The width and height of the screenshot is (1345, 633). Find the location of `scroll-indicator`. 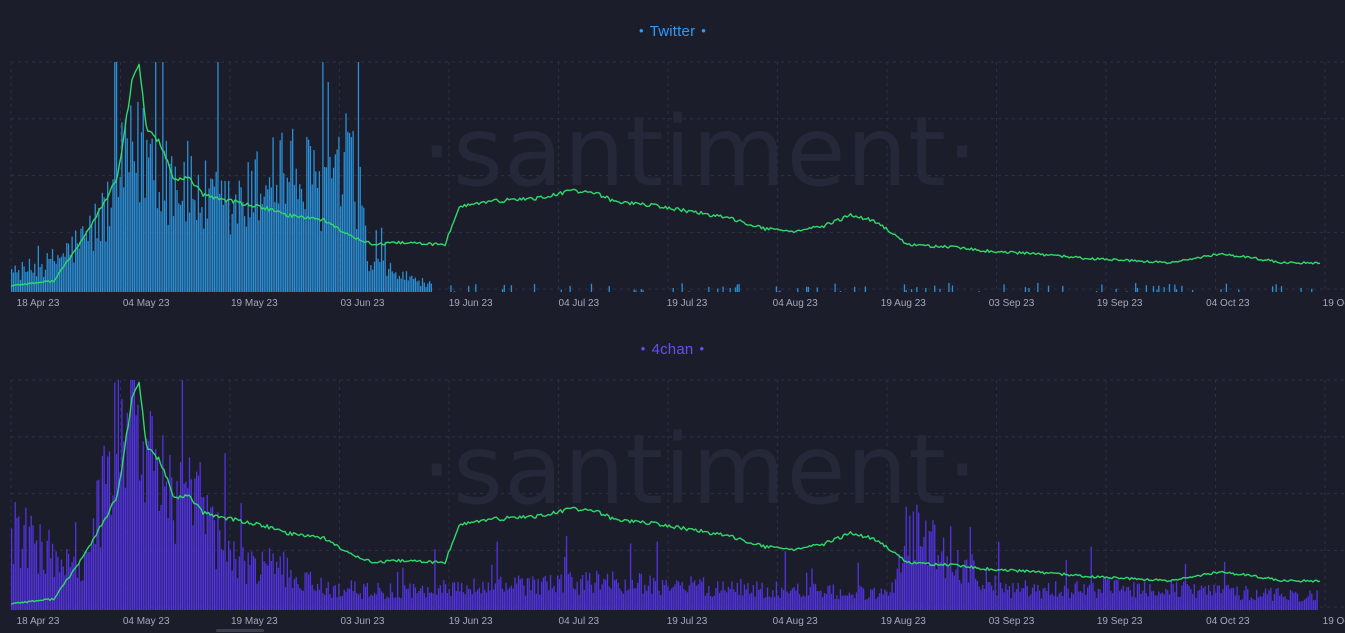

scroll-indicator is located at coordinates (240, 630).